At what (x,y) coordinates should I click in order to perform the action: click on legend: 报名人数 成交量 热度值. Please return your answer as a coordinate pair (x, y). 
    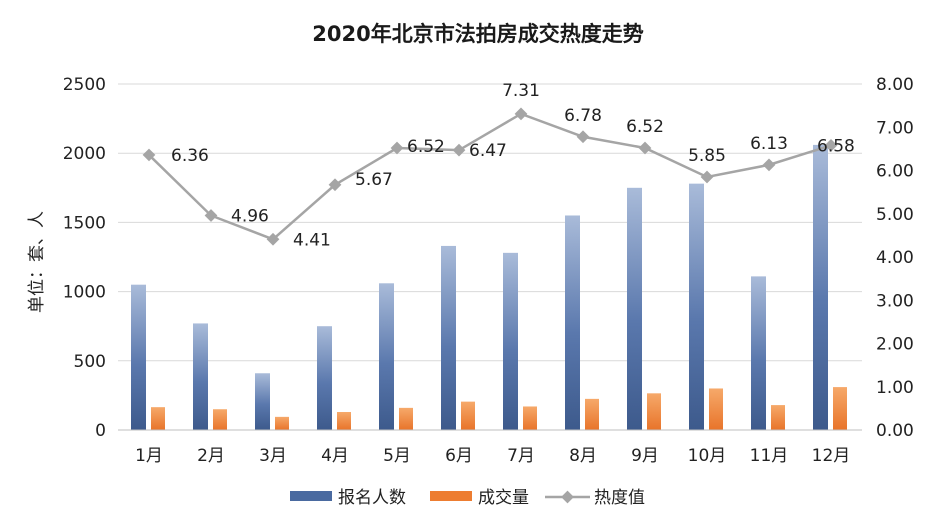
    Looking at the image, I should click on (467, 498).